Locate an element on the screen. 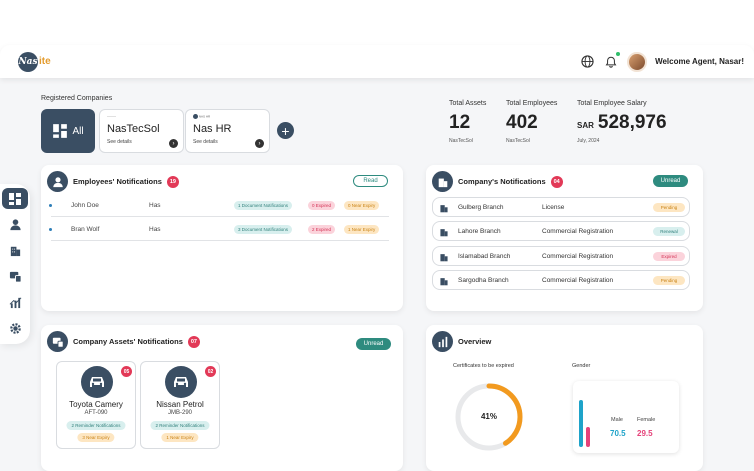  employee-name: Bran Wolf is located at coordinates (85, 229).